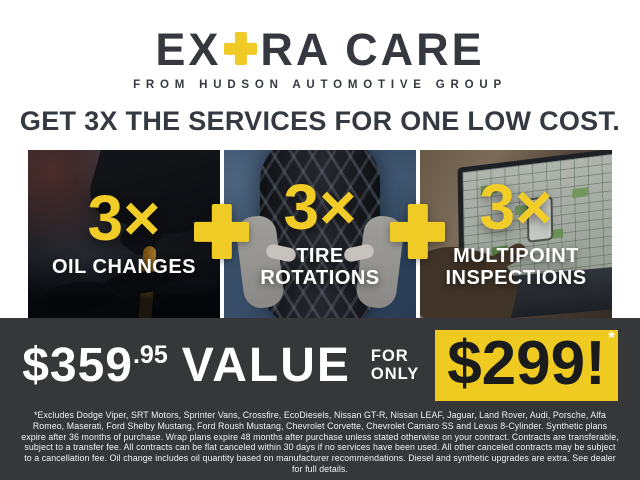 This screenshot has width=640, height=480. Describe the element at coordinates (188, 49) in the screenshot. I see `logo-text-prefix: EX` at that location.